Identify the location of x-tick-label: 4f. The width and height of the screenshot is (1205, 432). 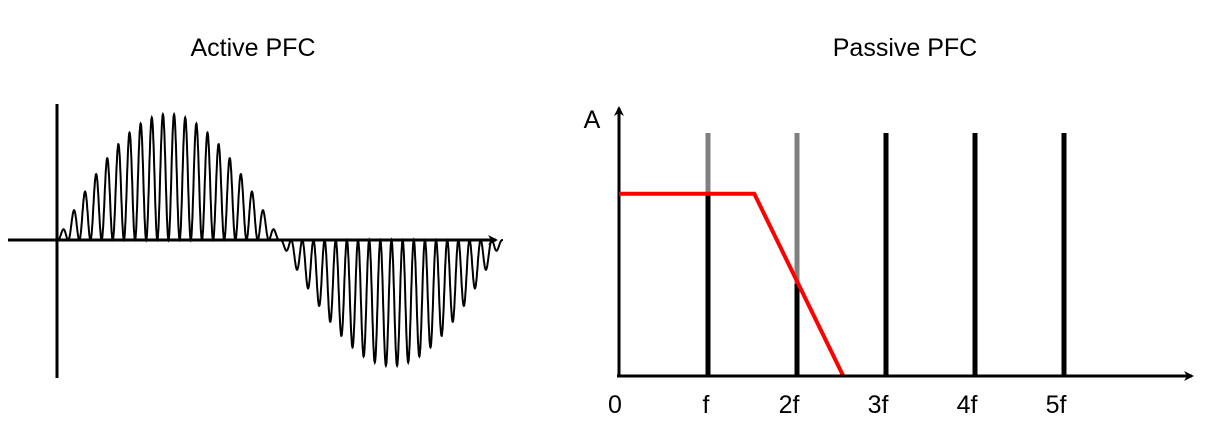
(967, 405).